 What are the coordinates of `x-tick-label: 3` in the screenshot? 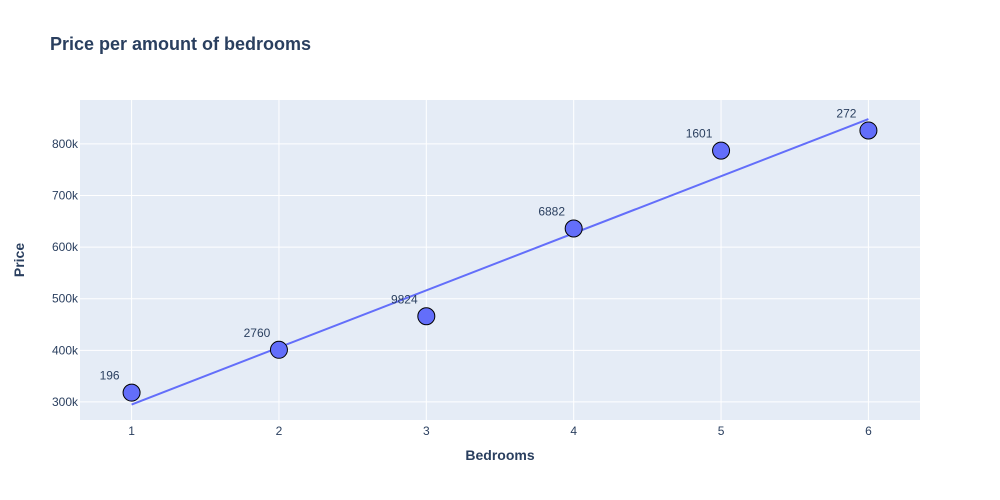 It's located at (426, 431).